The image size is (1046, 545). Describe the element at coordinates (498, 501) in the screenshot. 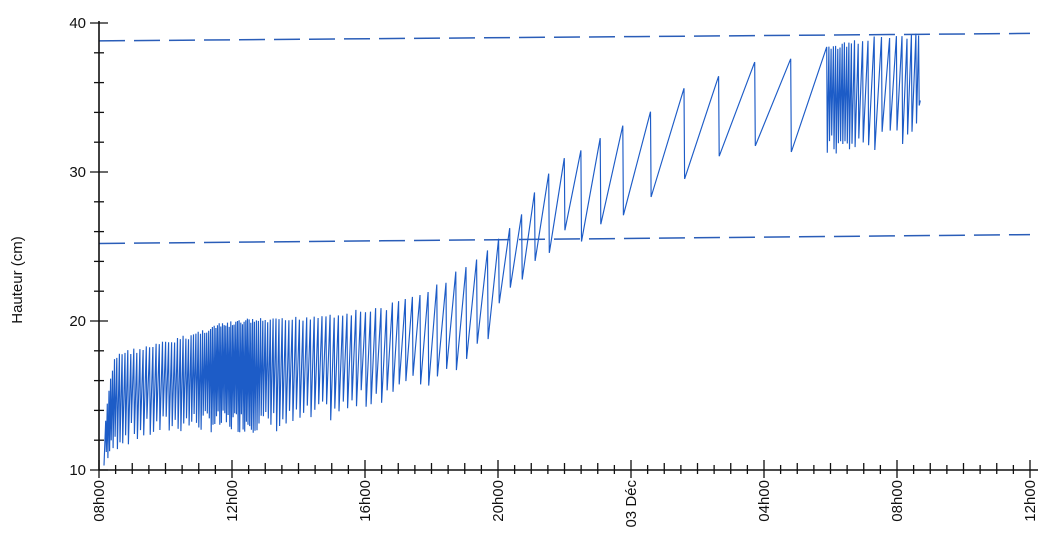

I see `x-tick-label: 20h00` at that location.